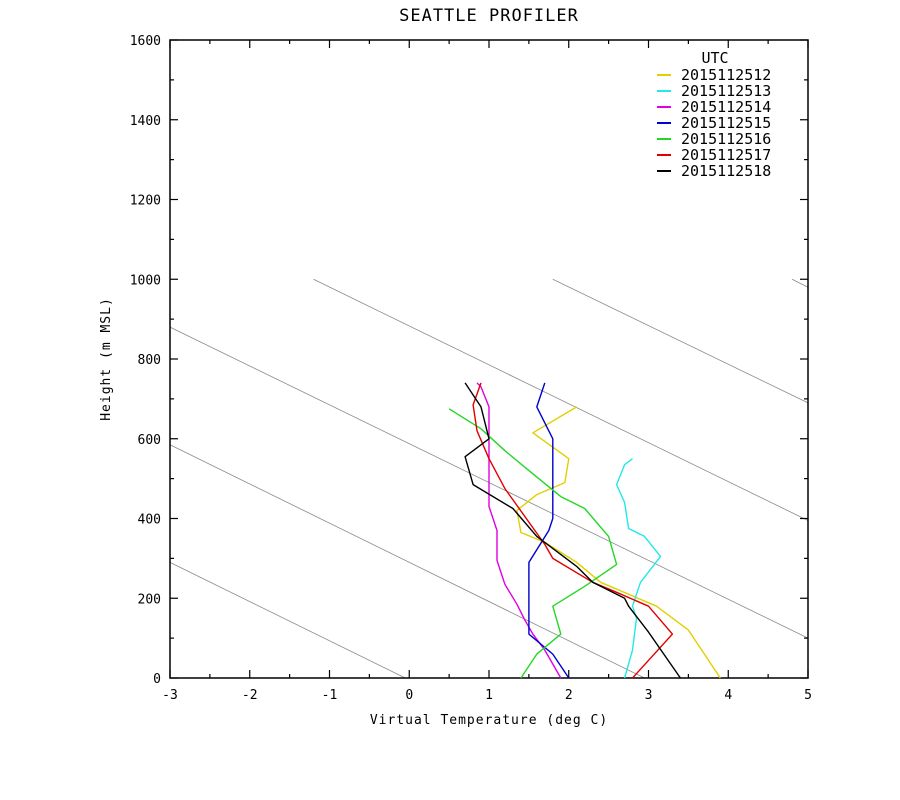 Image resolution: width=900 pixels, height=800 pixels. I want to click on x-tick-label: 2, so click(569, 695).